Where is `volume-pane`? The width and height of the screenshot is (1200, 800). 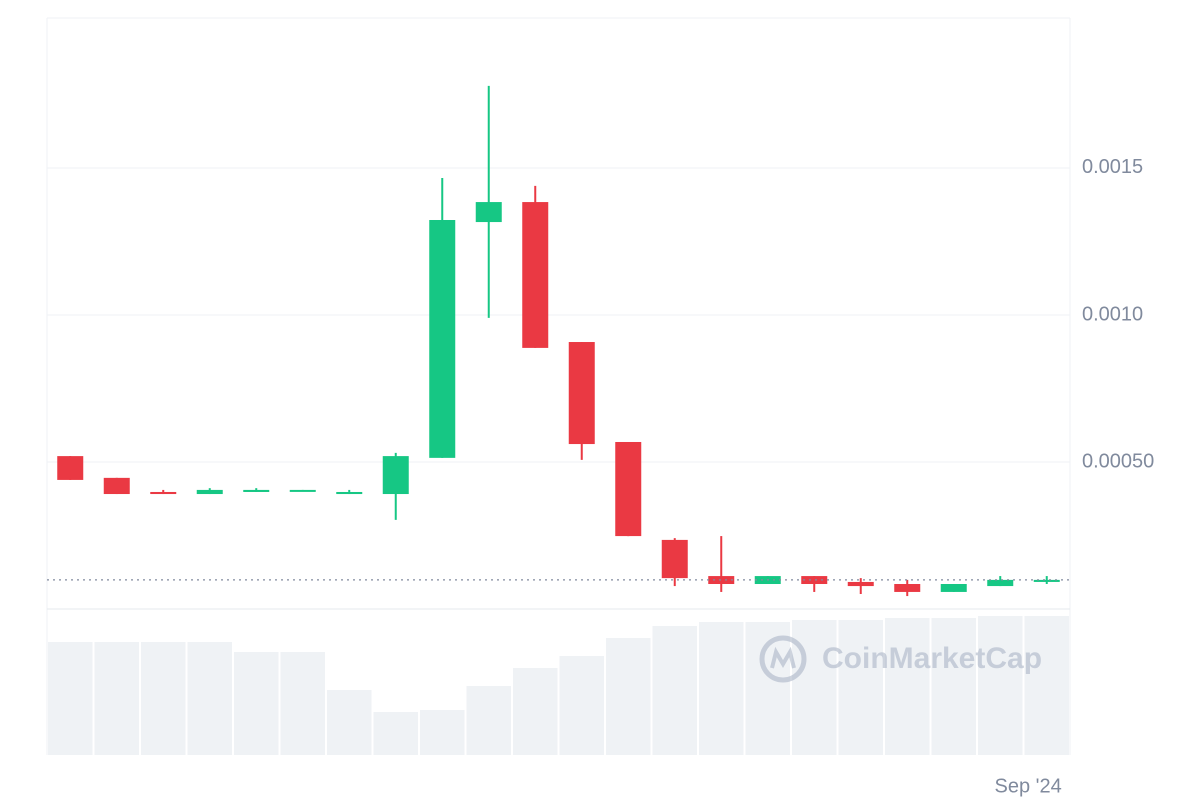 volume-pane is located at coordinates (558, 685).